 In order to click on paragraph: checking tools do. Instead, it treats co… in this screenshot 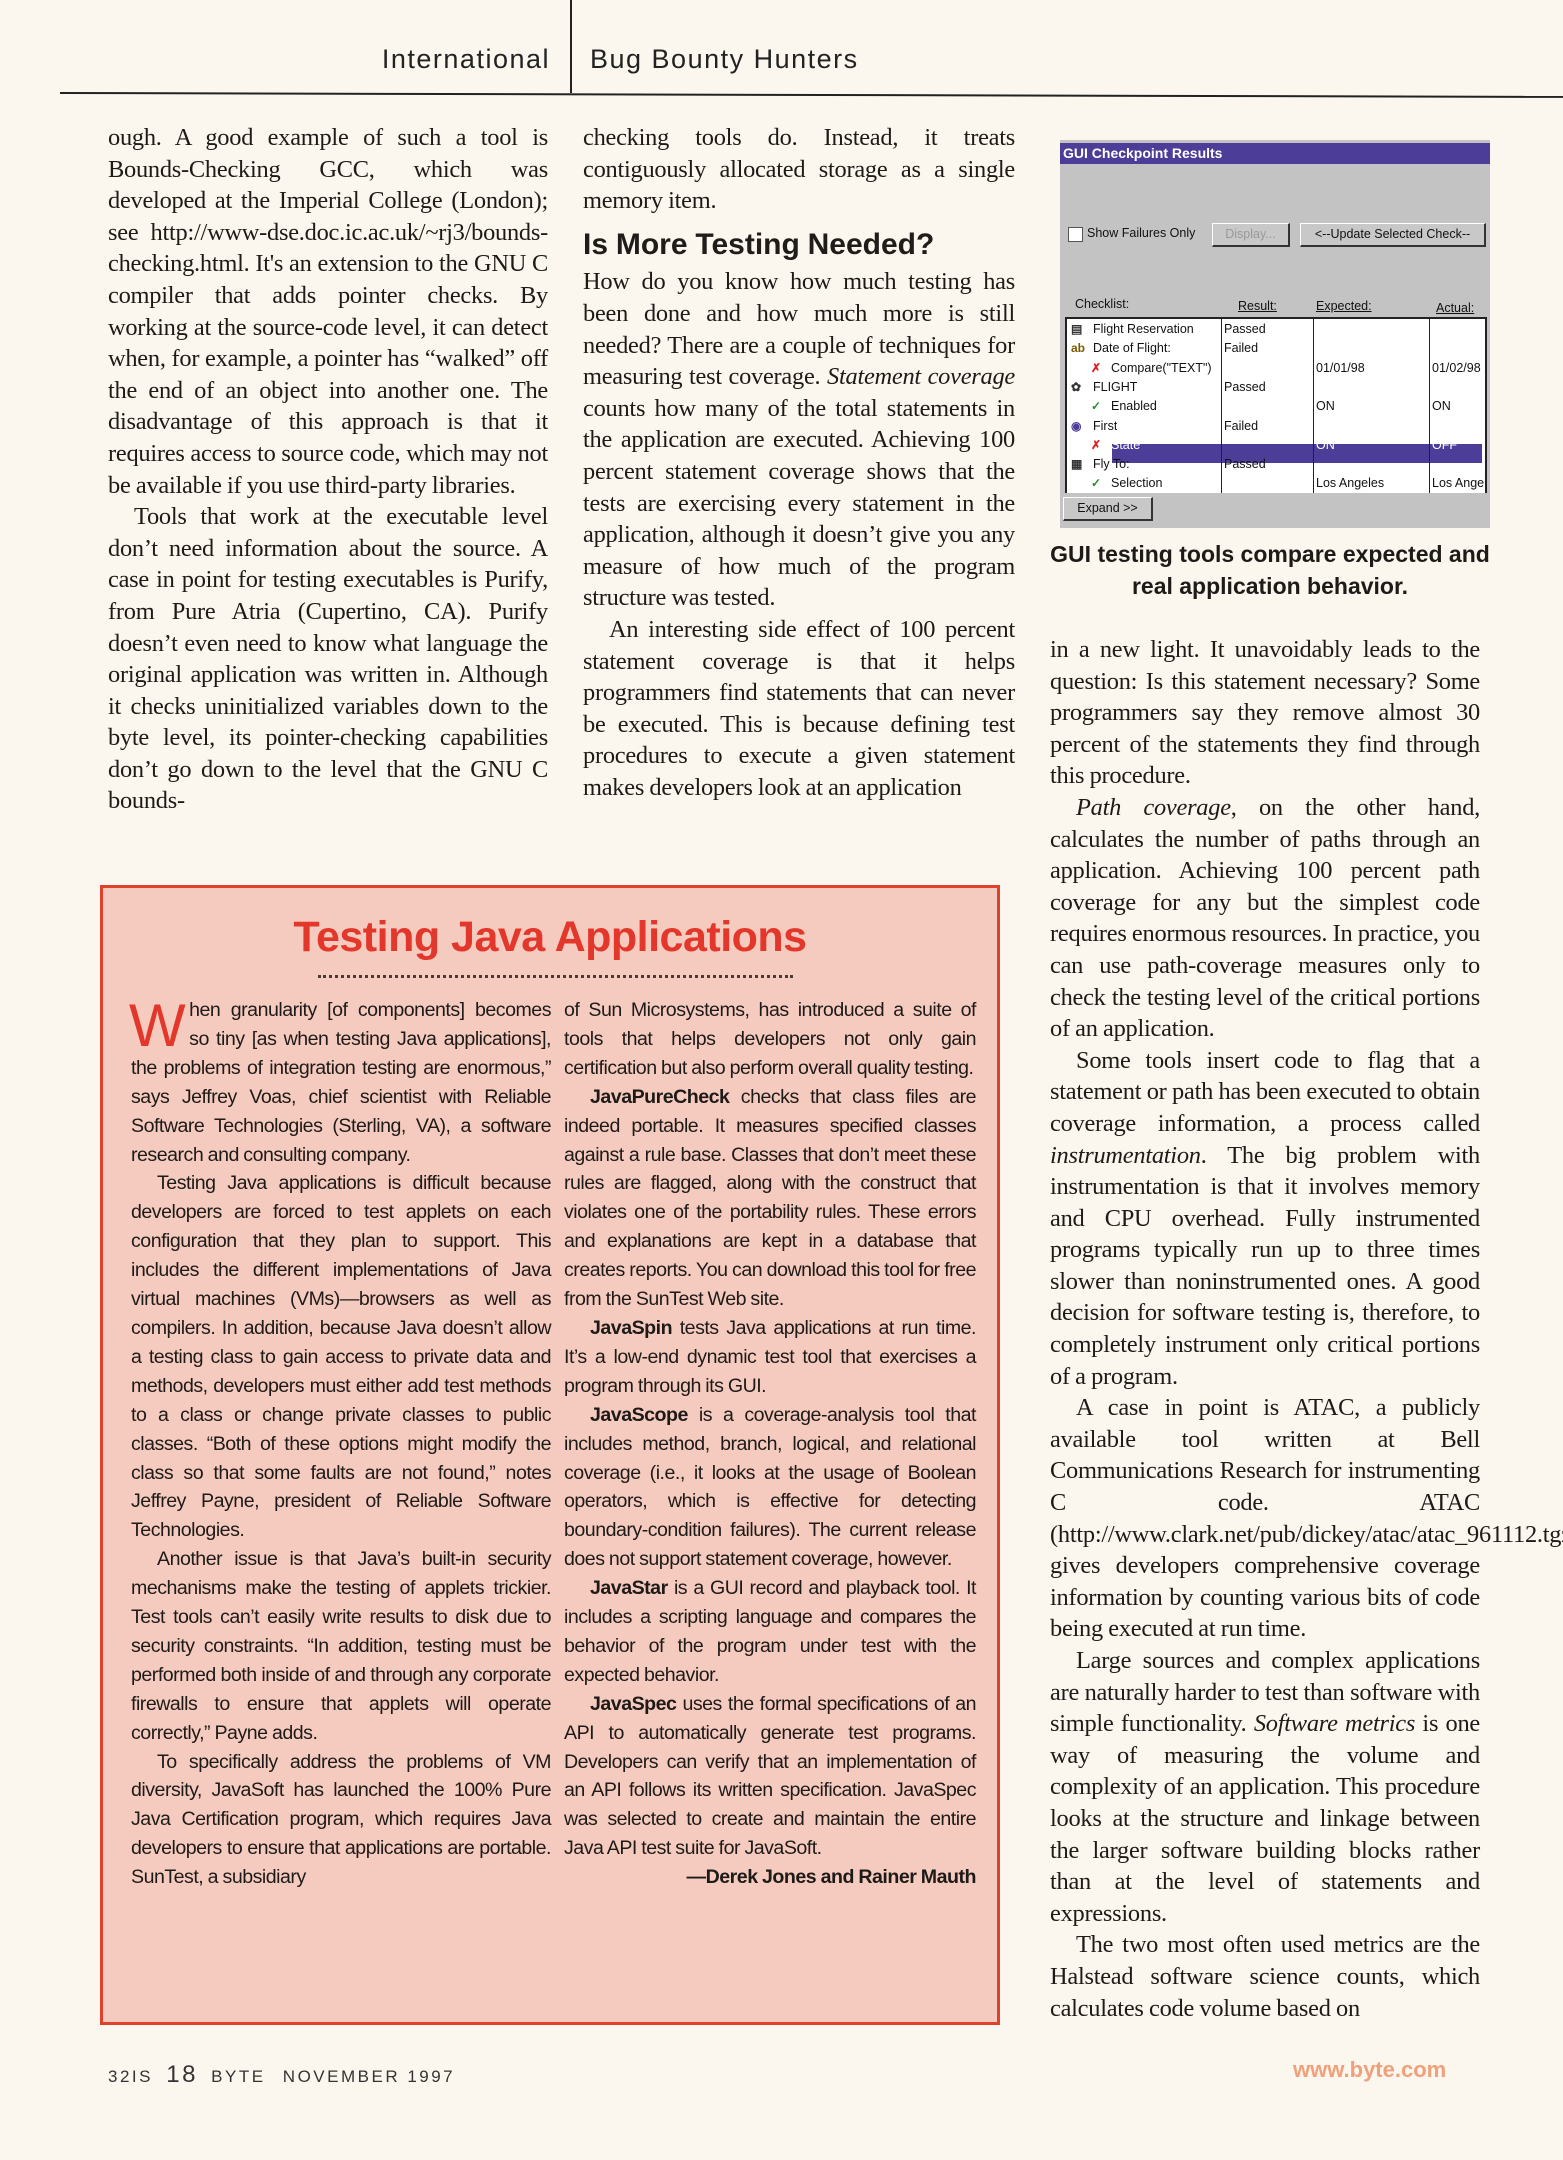, I will do `click(799, 169)`.